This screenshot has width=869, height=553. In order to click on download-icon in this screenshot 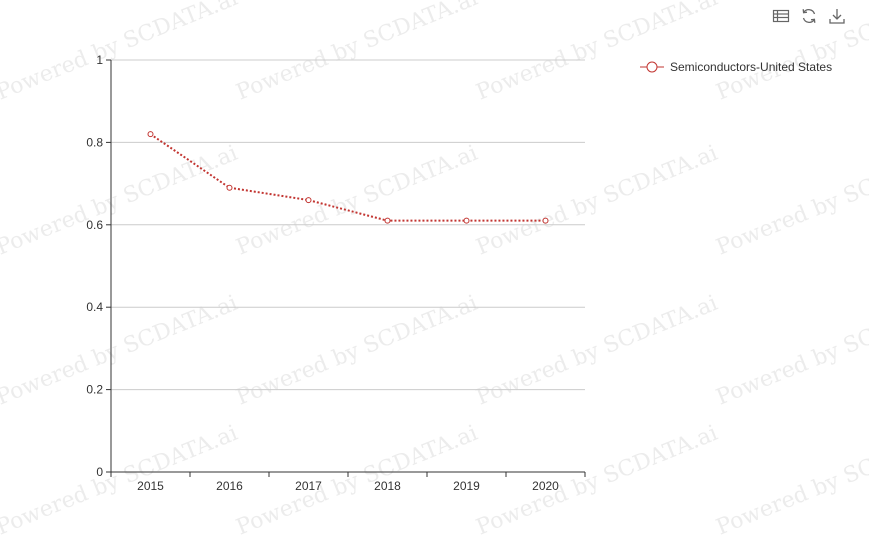, I will do `click(837, 16)`.